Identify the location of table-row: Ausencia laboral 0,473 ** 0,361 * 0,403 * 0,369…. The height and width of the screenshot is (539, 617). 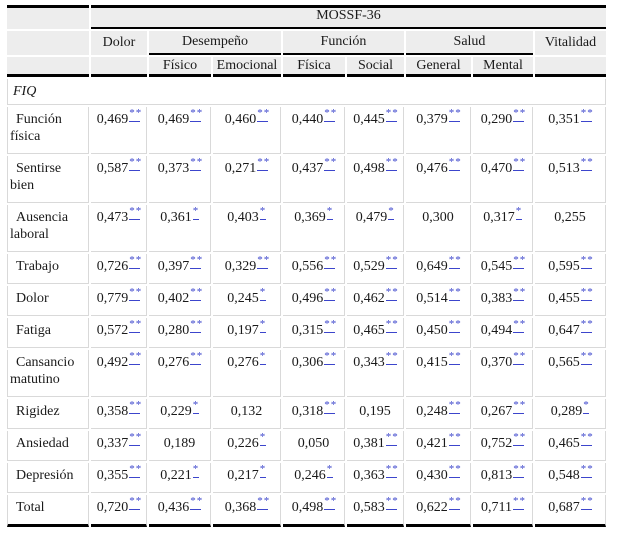
(306, 228).